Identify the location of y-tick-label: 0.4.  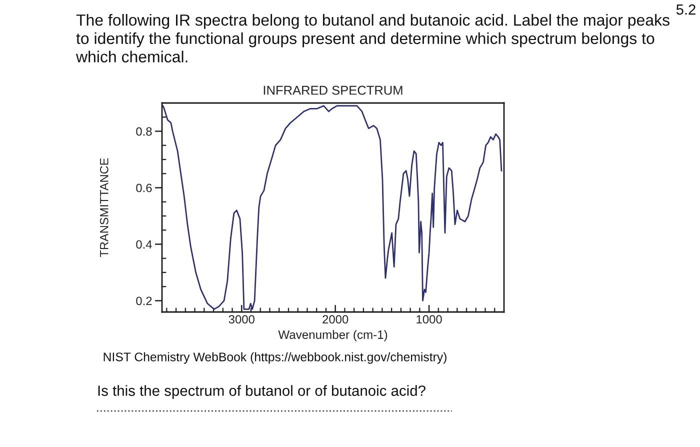
(144, 244).